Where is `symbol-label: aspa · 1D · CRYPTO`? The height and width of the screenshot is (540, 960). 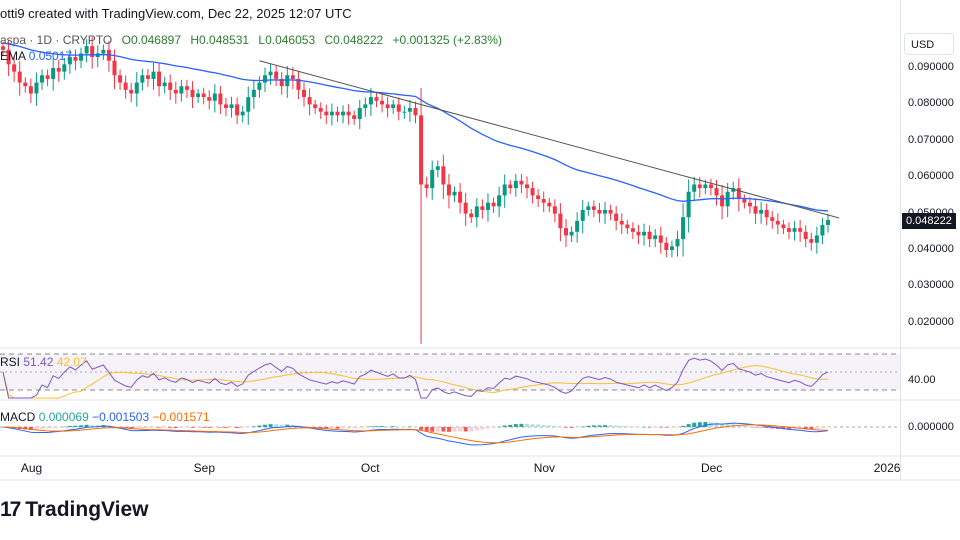 symbol-label: aspa · 1D · CRYPTO is located at coordinates (56, 40).